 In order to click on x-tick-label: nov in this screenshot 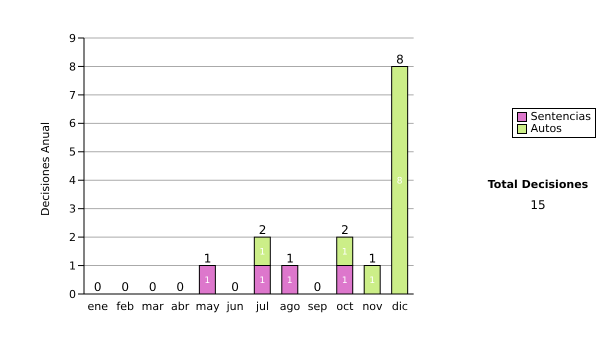, I will do `click(373, 306)`.